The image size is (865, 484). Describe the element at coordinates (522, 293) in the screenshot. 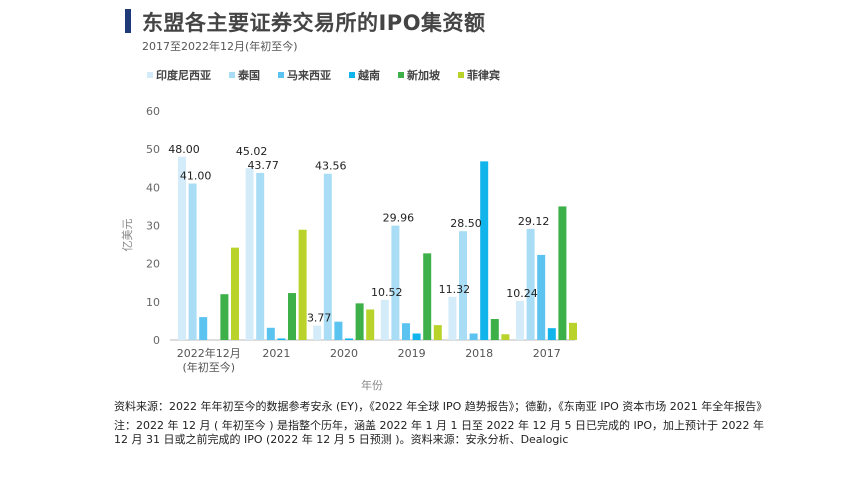

I see `data-label: 10.24` at that location.